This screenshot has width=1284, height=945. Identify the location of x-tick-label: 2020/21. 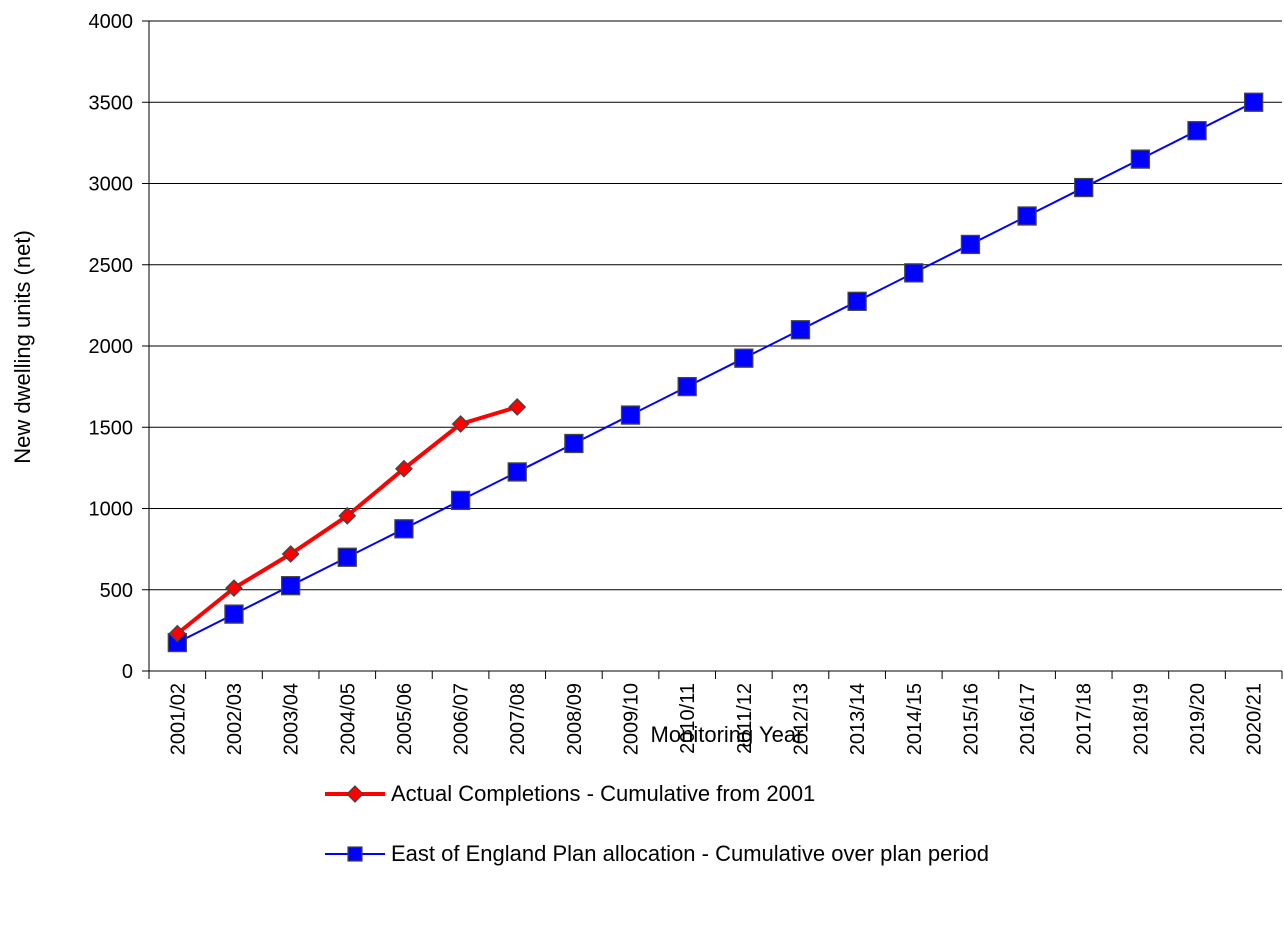
(1255, 719).